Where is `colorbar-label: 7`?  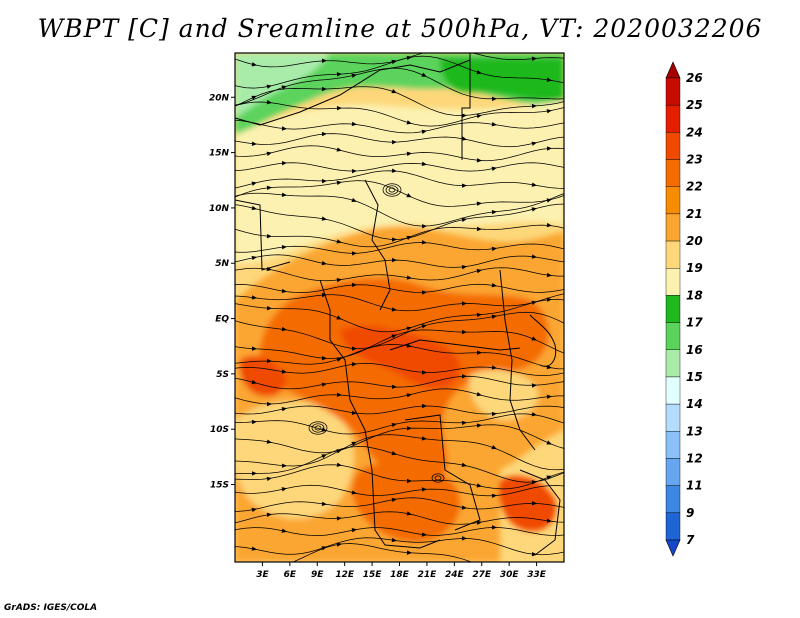
colorbar-label: 7 is located at coordinates (690, 540).